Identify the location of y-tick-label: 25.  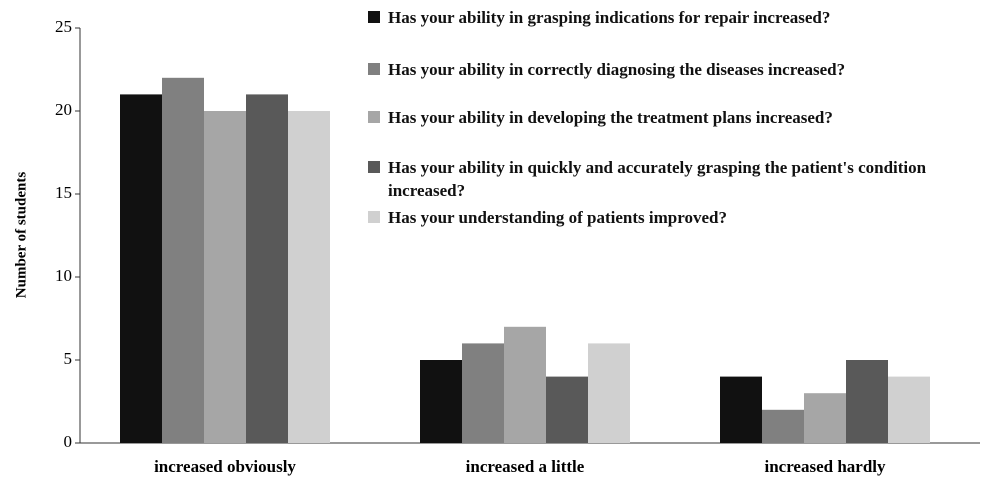
(63, 26).